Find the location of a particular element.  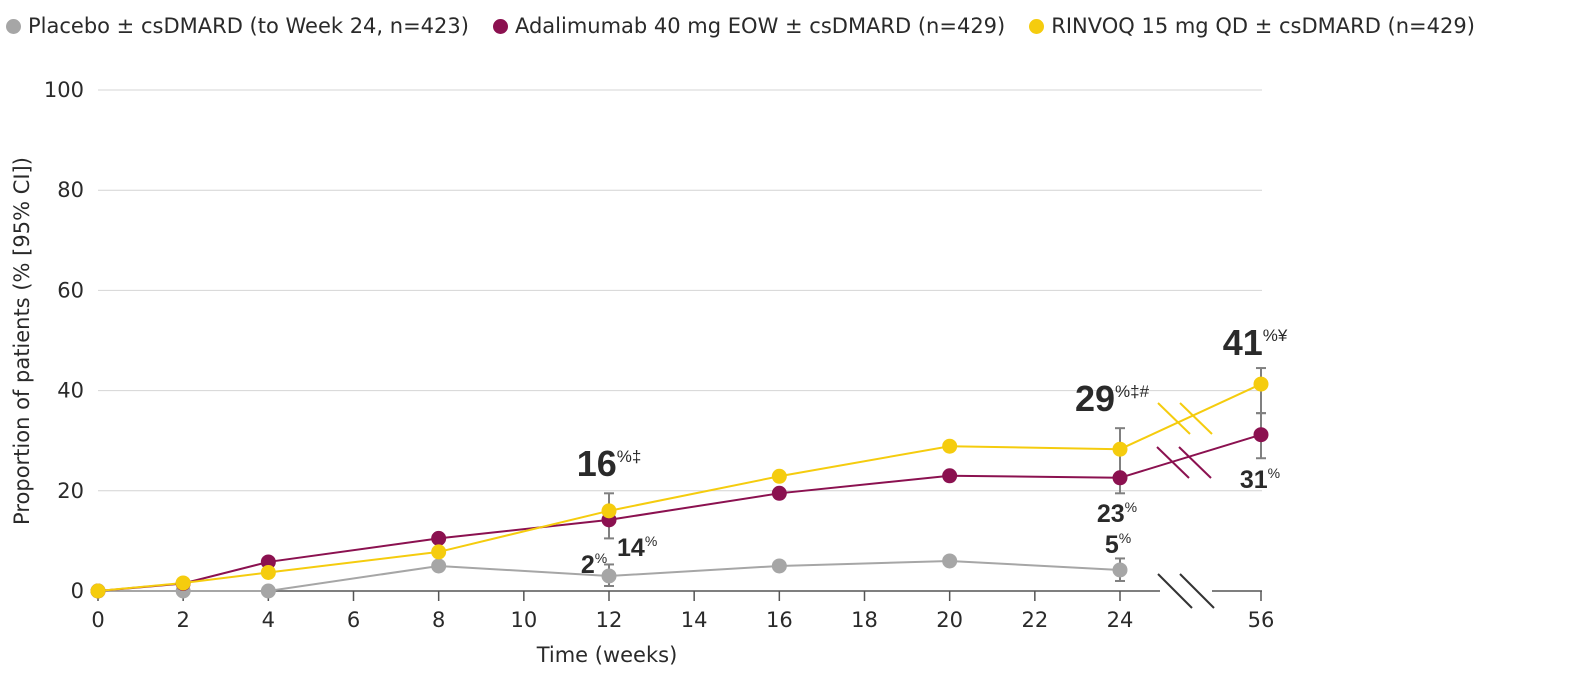

legend-item-rinvoq: RINVOQ 15 mg QD ± csDMARD (n=429) is located at coordinates (1252, 26).